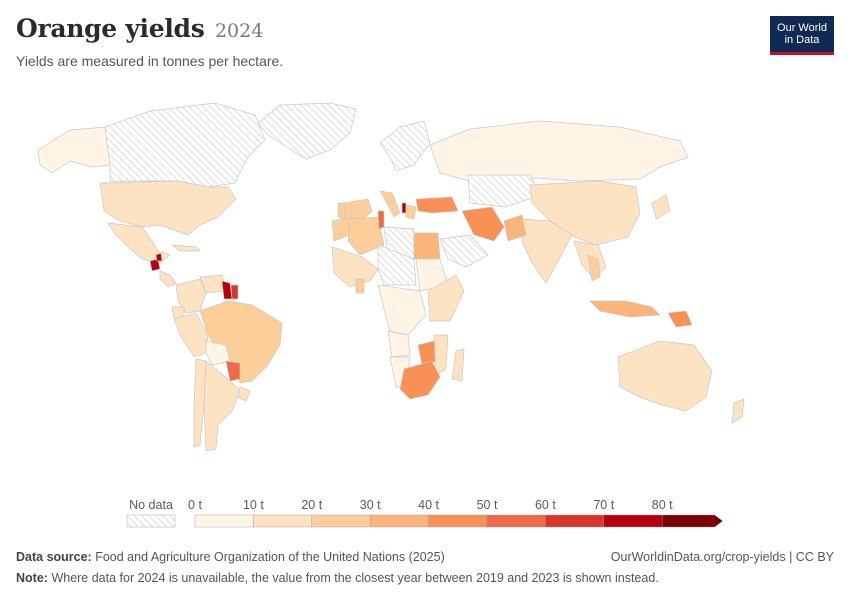  What do you see at coordinates (441, 355) in the screenshot?
I see `region-mozambique` at bounding box center [441, 355].